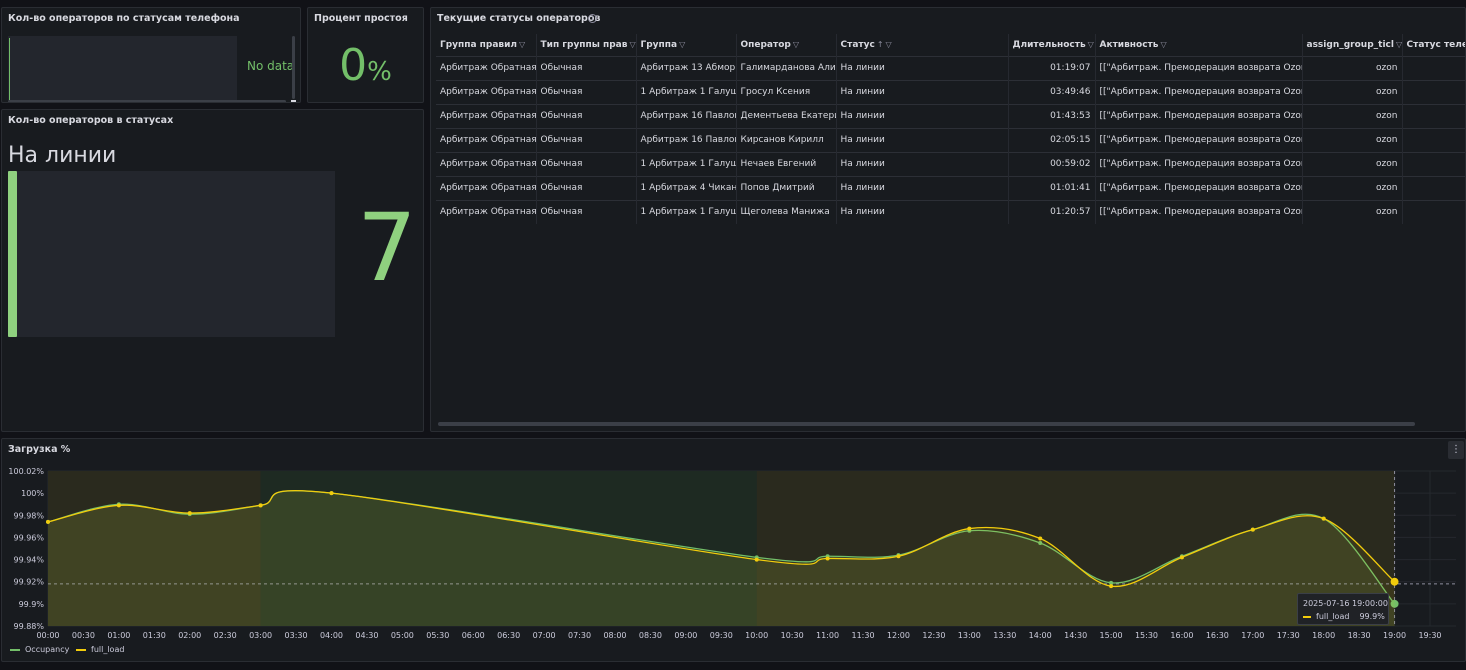 The image size is (1466, 670). What do you see at coordinates (786, 187) in the screenshot?
I see `table-cell: Попов Дмитрий` at bounding box center [786, 187].